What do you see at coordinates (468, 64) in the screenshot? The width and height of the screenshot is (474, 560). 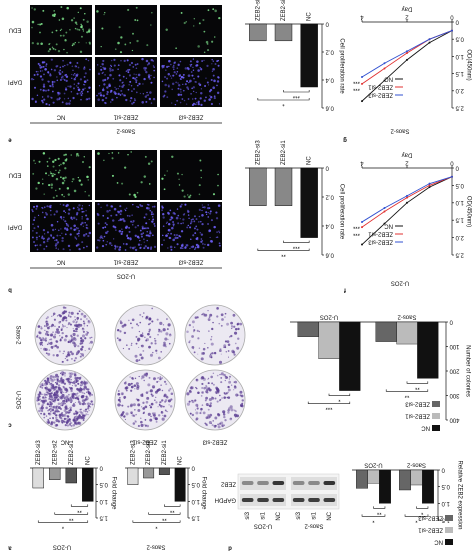 I see `y-axis-label: OD(450nm)` at bounding box center [468, 64].